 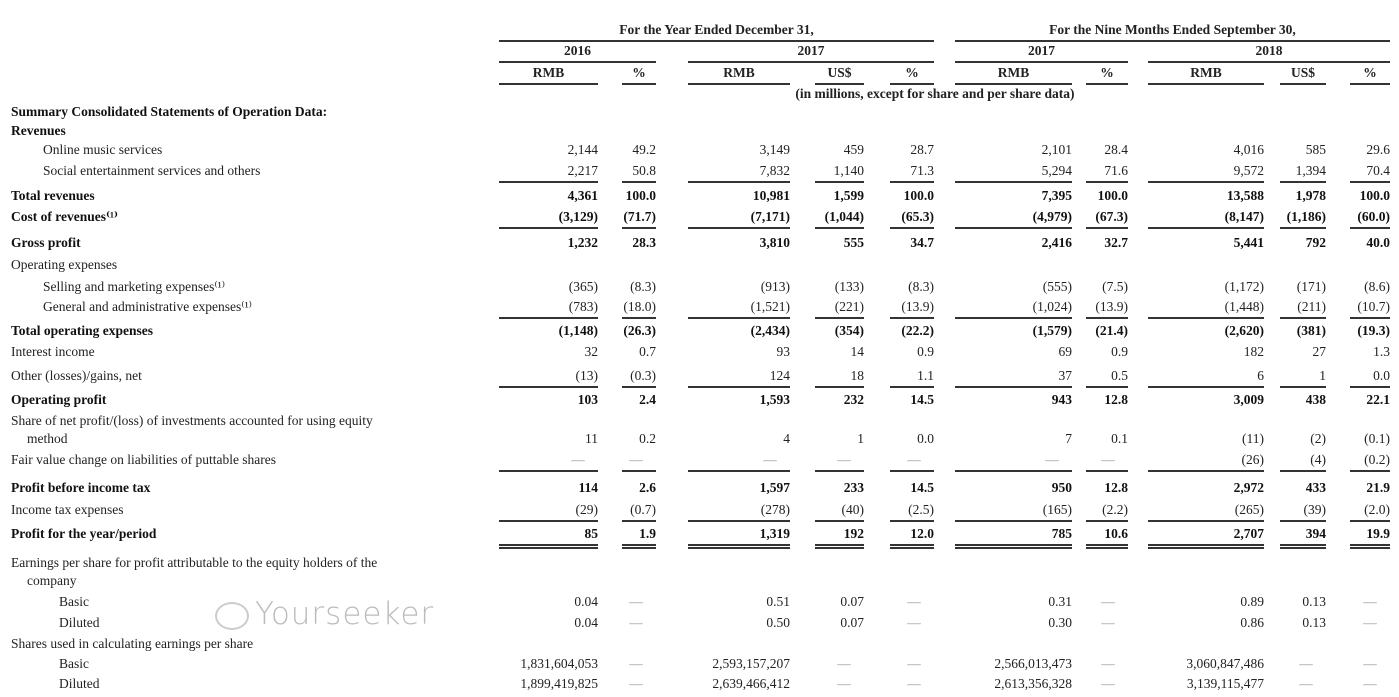 I want to click on table-cell: (4,979), so click(x=1052, y=216).